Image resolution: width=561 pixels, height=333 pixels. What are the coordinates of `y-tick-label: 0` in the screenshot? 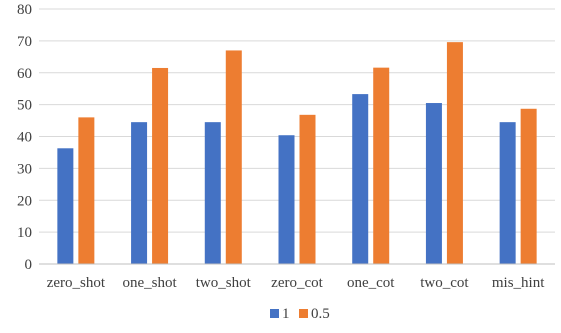 It's located at (29, 265).